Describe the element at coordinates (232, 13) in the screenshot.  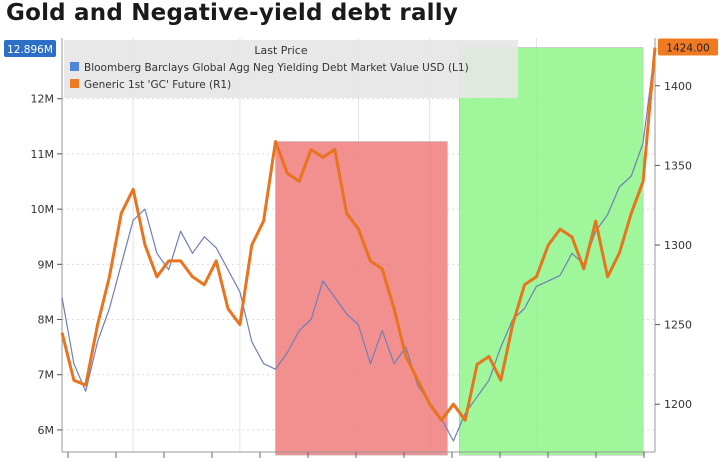
I see `chart-title: Gold and Negative-yield debt rally` at that location.